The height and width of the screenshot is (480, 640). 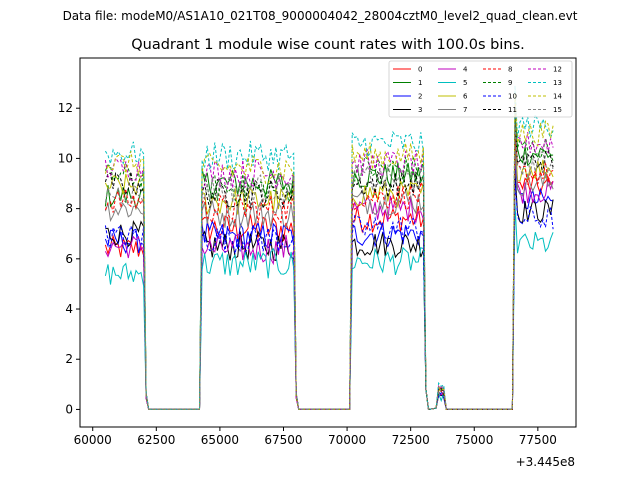 I want to click on y-tick-label: 0, so click(x=69, y=409).